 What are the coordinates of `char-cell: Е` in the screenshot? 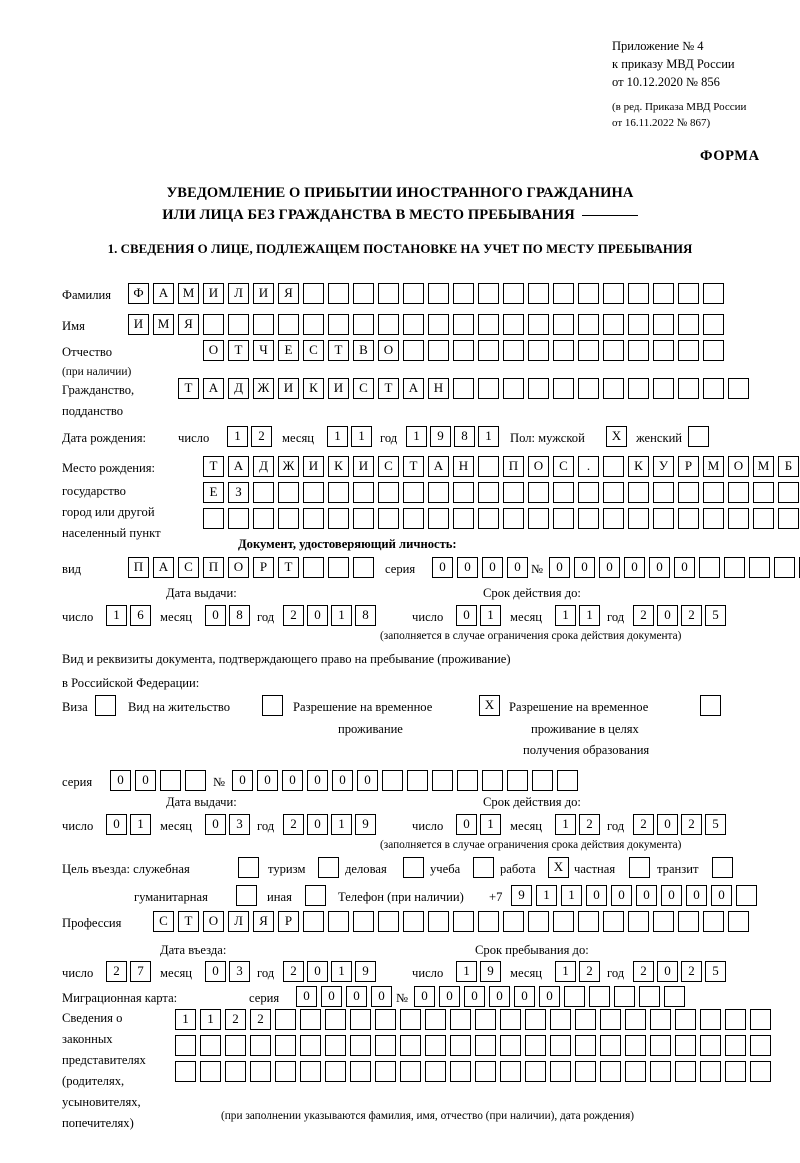 It's located at (213, 492).